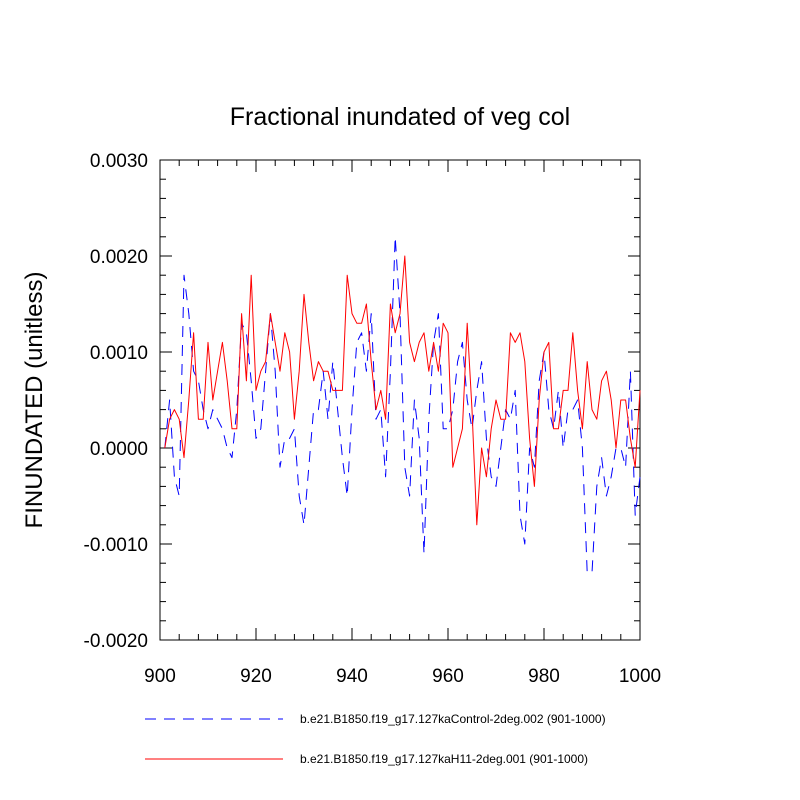  Describe the element at coordinates (402, 676) in the screenshot. I see `x-tick-labels: 900 920 940 960 980 1000` at that location.